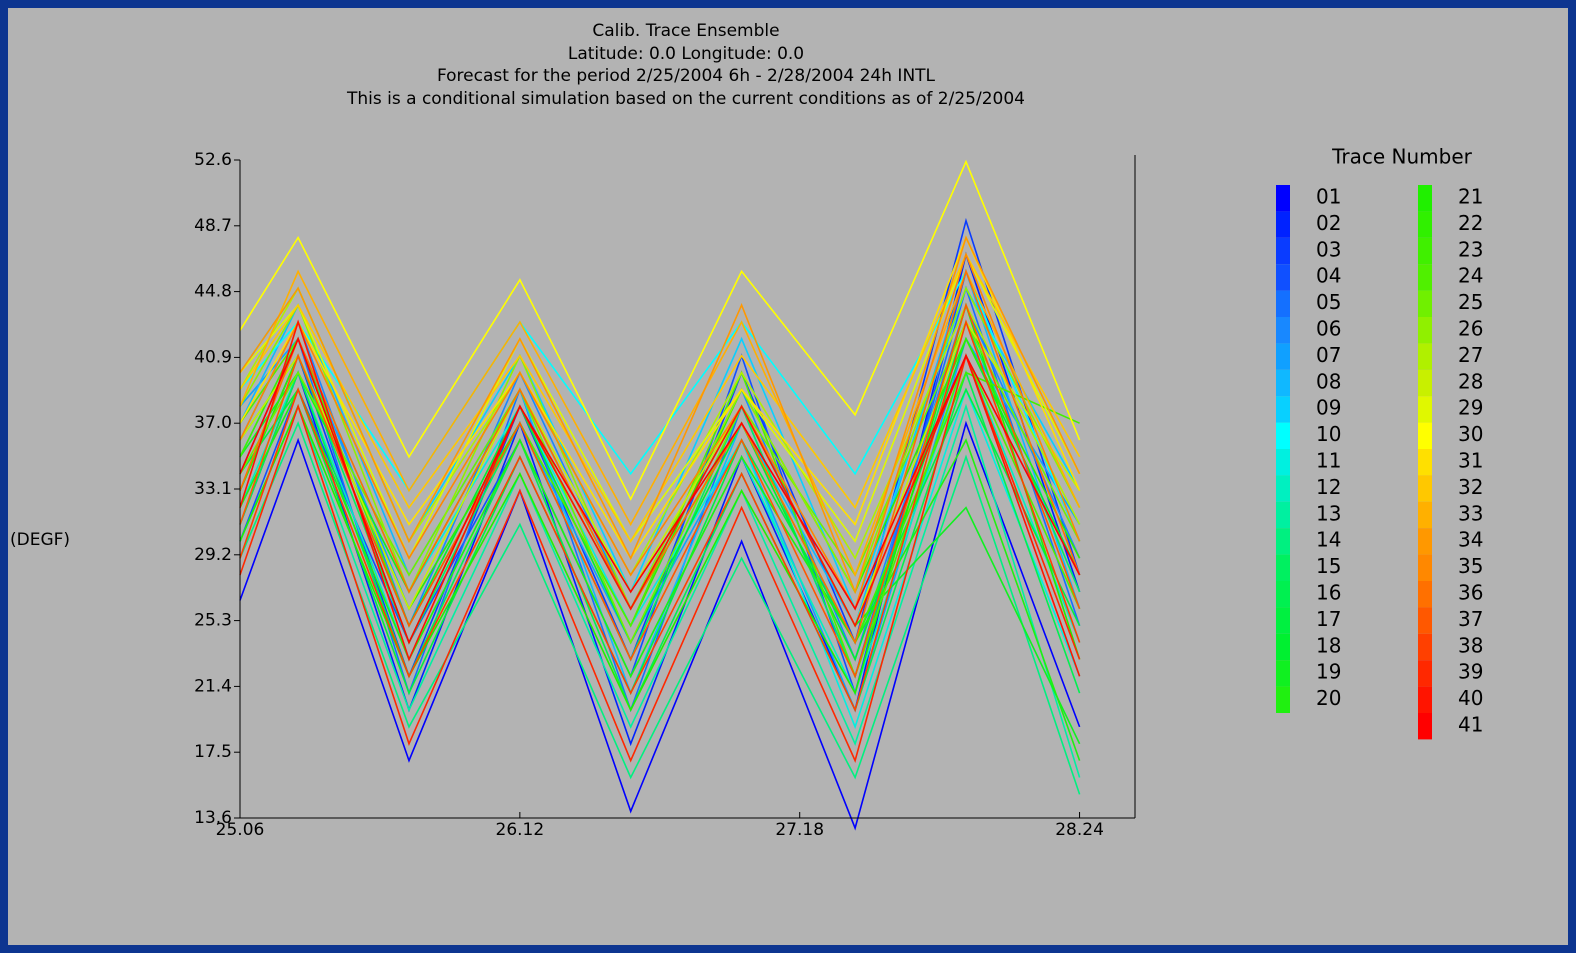 This screenshot has height=953, width=1576. I want to click on legend-label: 40, so click(1470, 698).